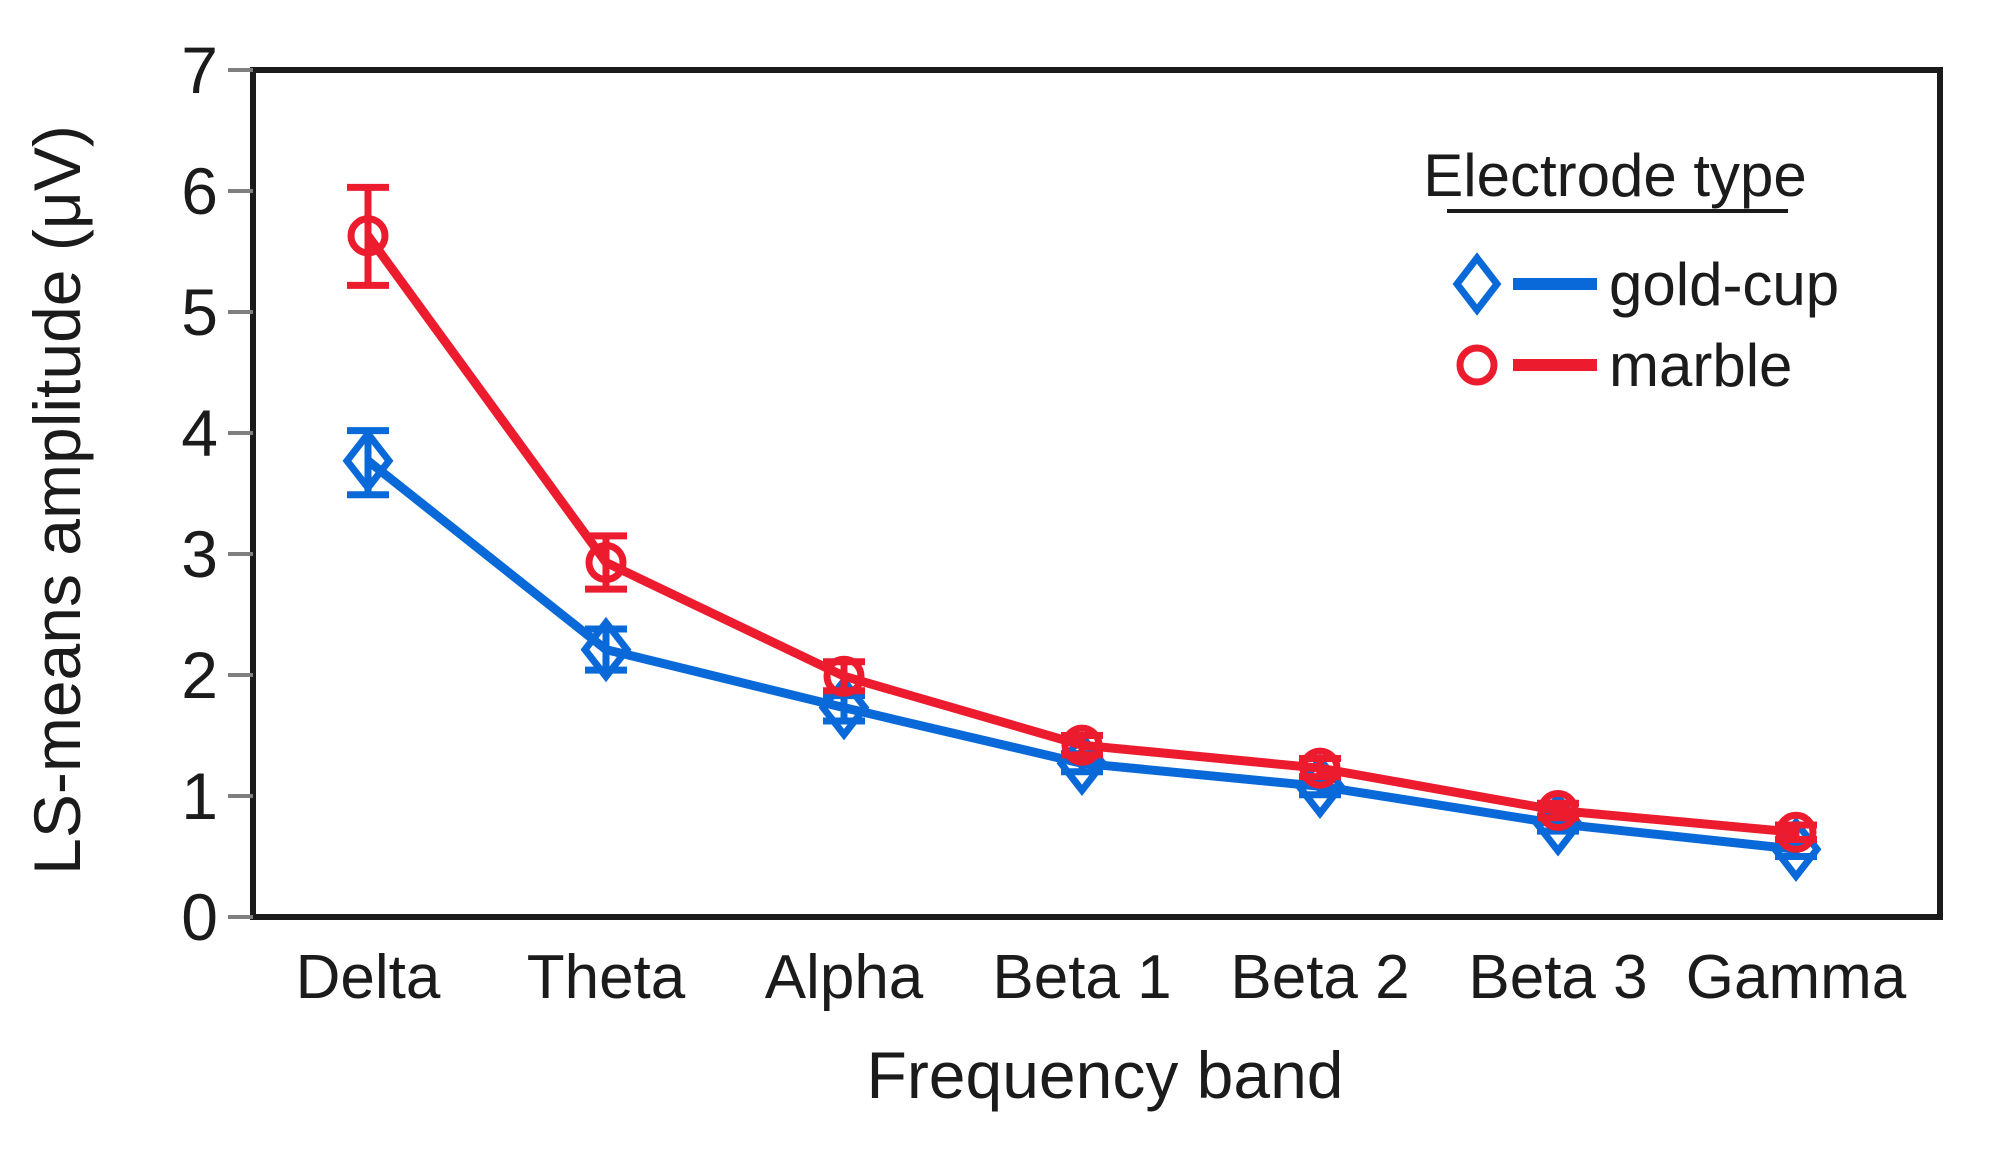  Describe the element at coordinates (1105, 1075) in the screenshot. I see `x-axis-title: Frequency band` at that location.